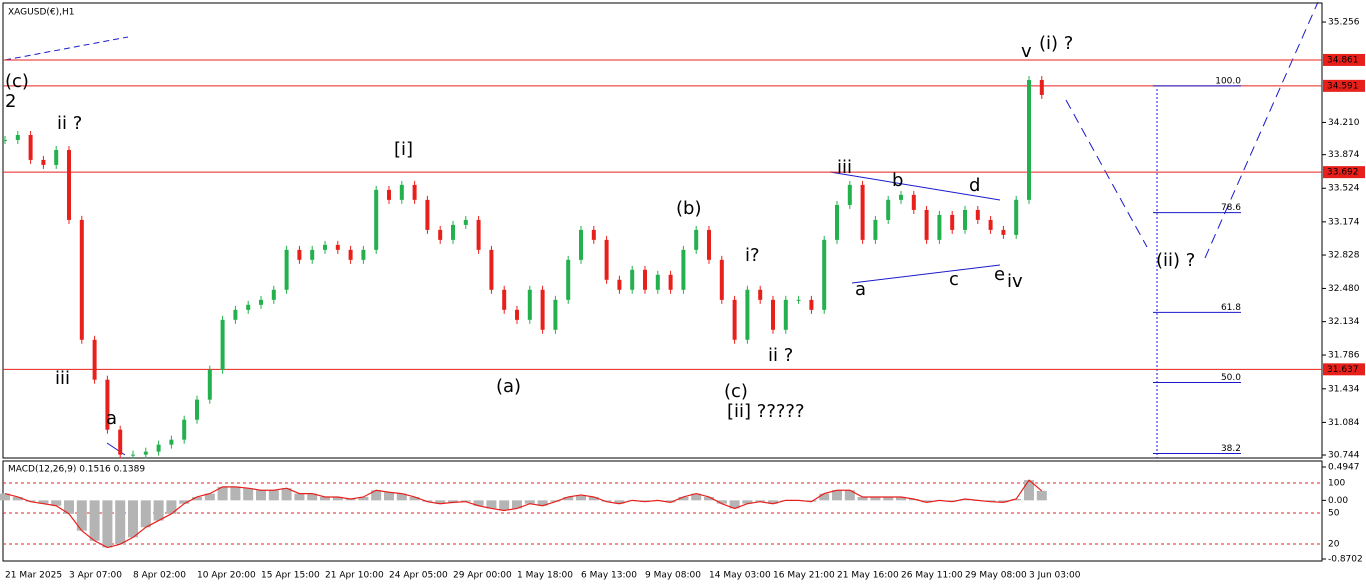 This screenshot has height=588, width=1366. Describe the element at coordinates (1344, 222) in the screenshot. I see `y-tick-label: 33.174` at that location.